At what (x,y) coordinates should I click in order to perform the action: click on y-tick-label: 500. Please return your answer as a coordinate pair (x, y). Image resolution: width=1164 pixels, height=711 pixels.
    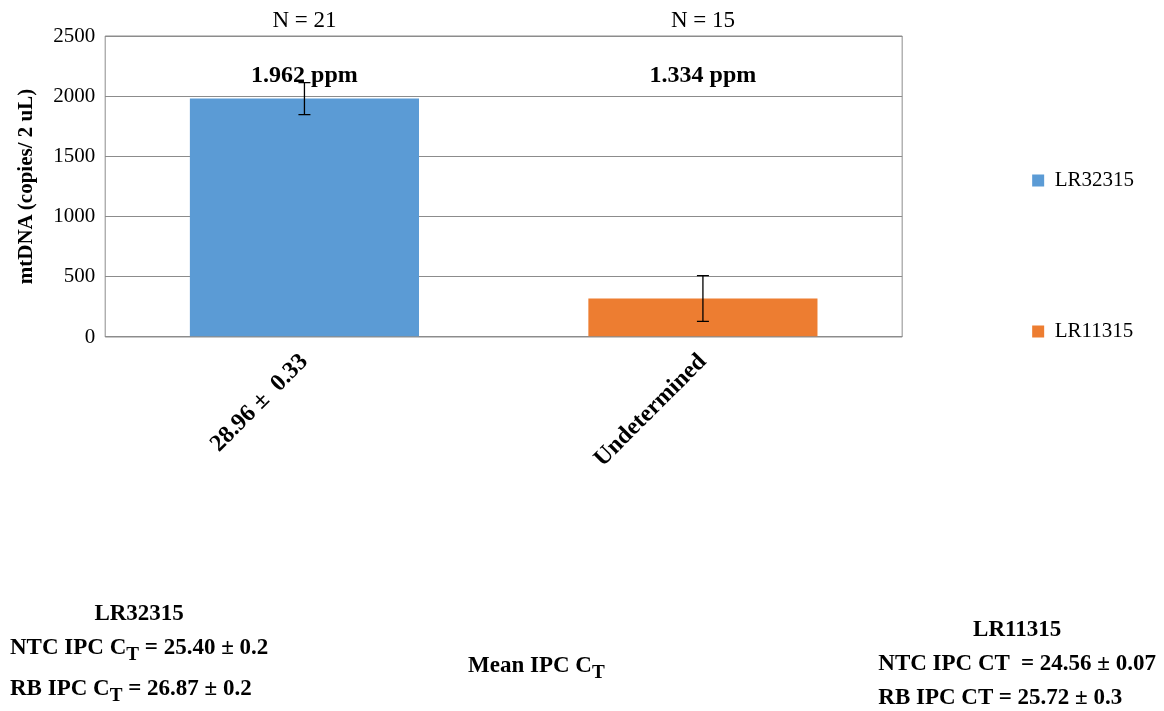
    Looking at the image, I should click on (79, 275).